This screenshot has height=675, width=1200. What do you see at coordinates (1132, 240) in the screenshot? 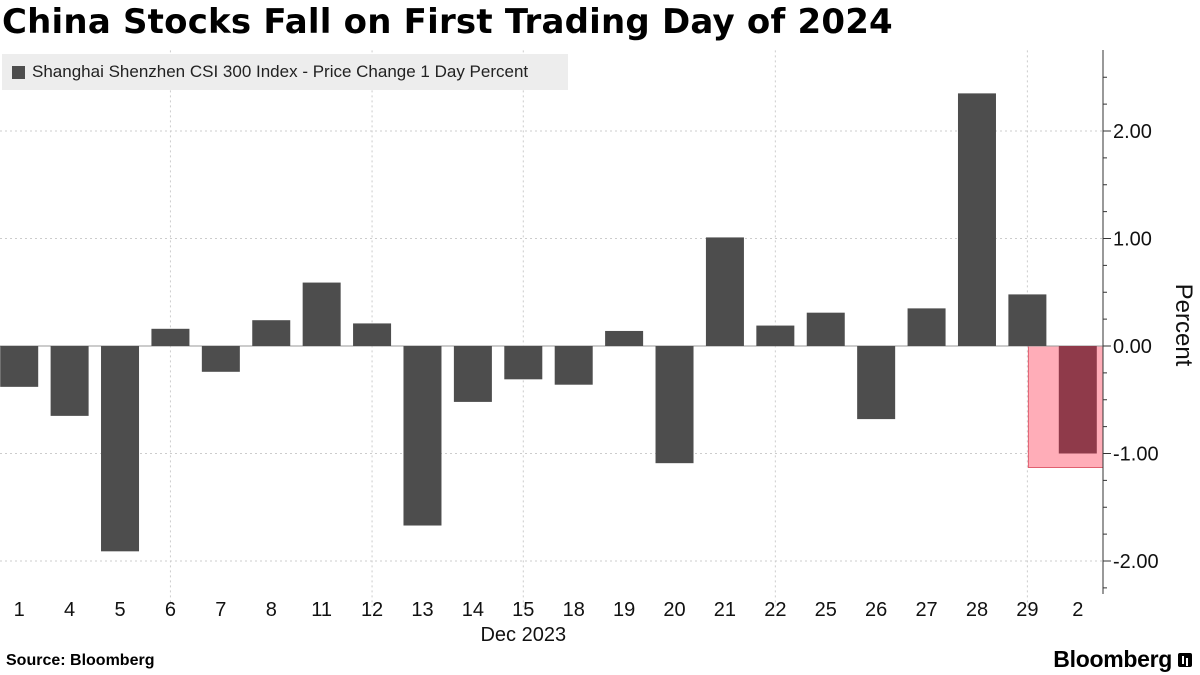
I see `y-tick-label: 1.00` at bounding box center [1132, 240].